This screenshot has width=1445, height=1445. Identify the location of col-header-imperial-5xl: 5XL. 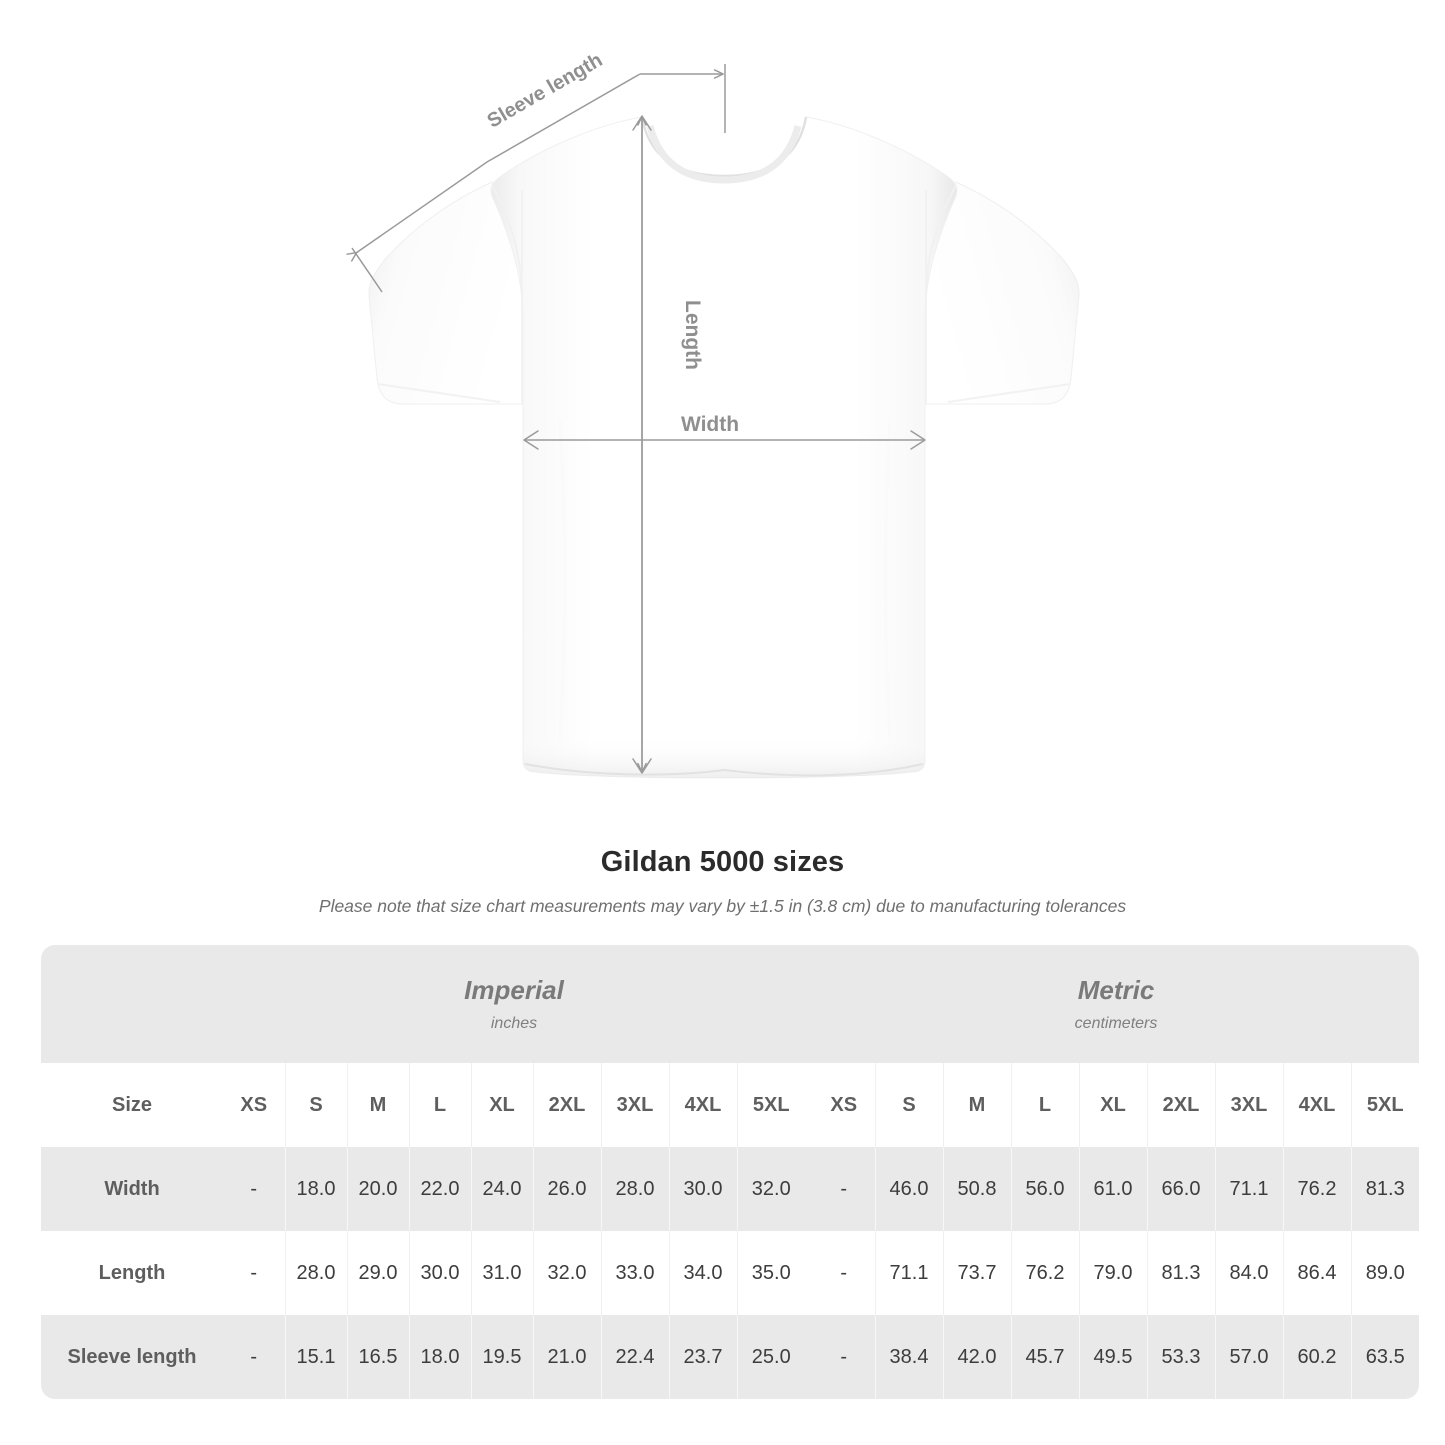
(771, 1105).